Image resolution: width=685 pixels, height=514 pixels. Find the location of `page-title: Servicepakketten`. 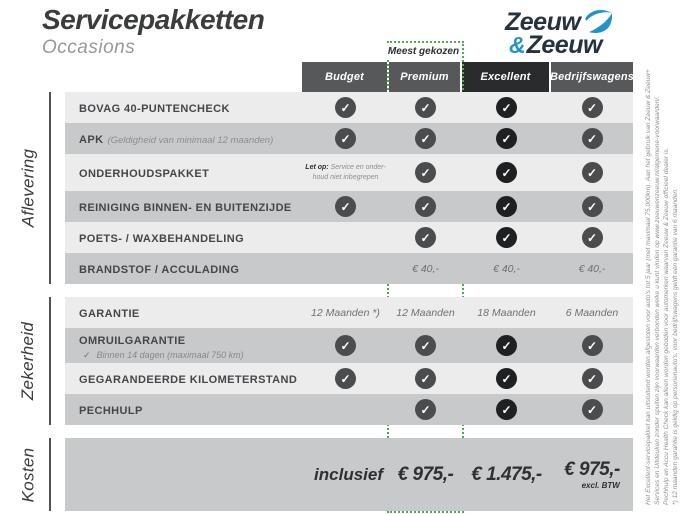

page-title: Servicepakketten is located at coordinates (153, 19).